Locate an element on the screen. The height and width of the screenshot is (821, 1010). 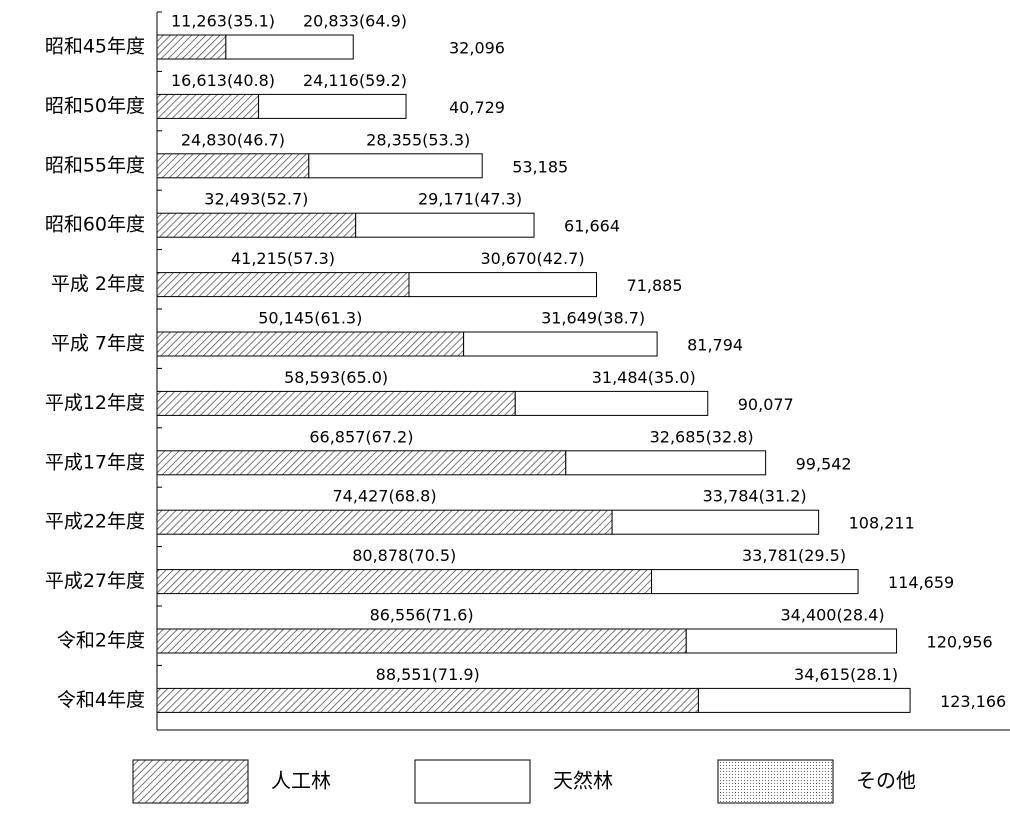
total-label: 90,077 is located at coordinates (766, 404).